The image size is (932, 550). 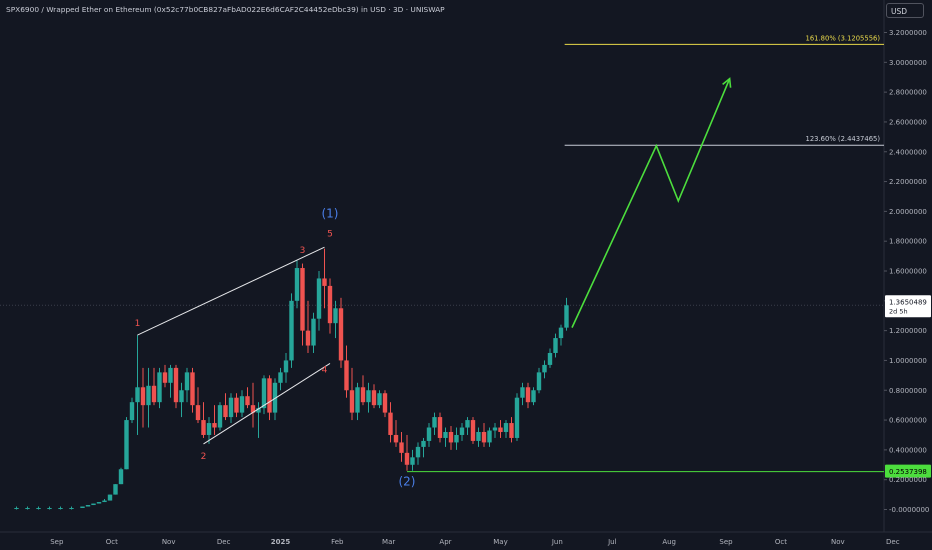 I want to click on countdown-label: 2d 5h, so click(x=898, y=311).